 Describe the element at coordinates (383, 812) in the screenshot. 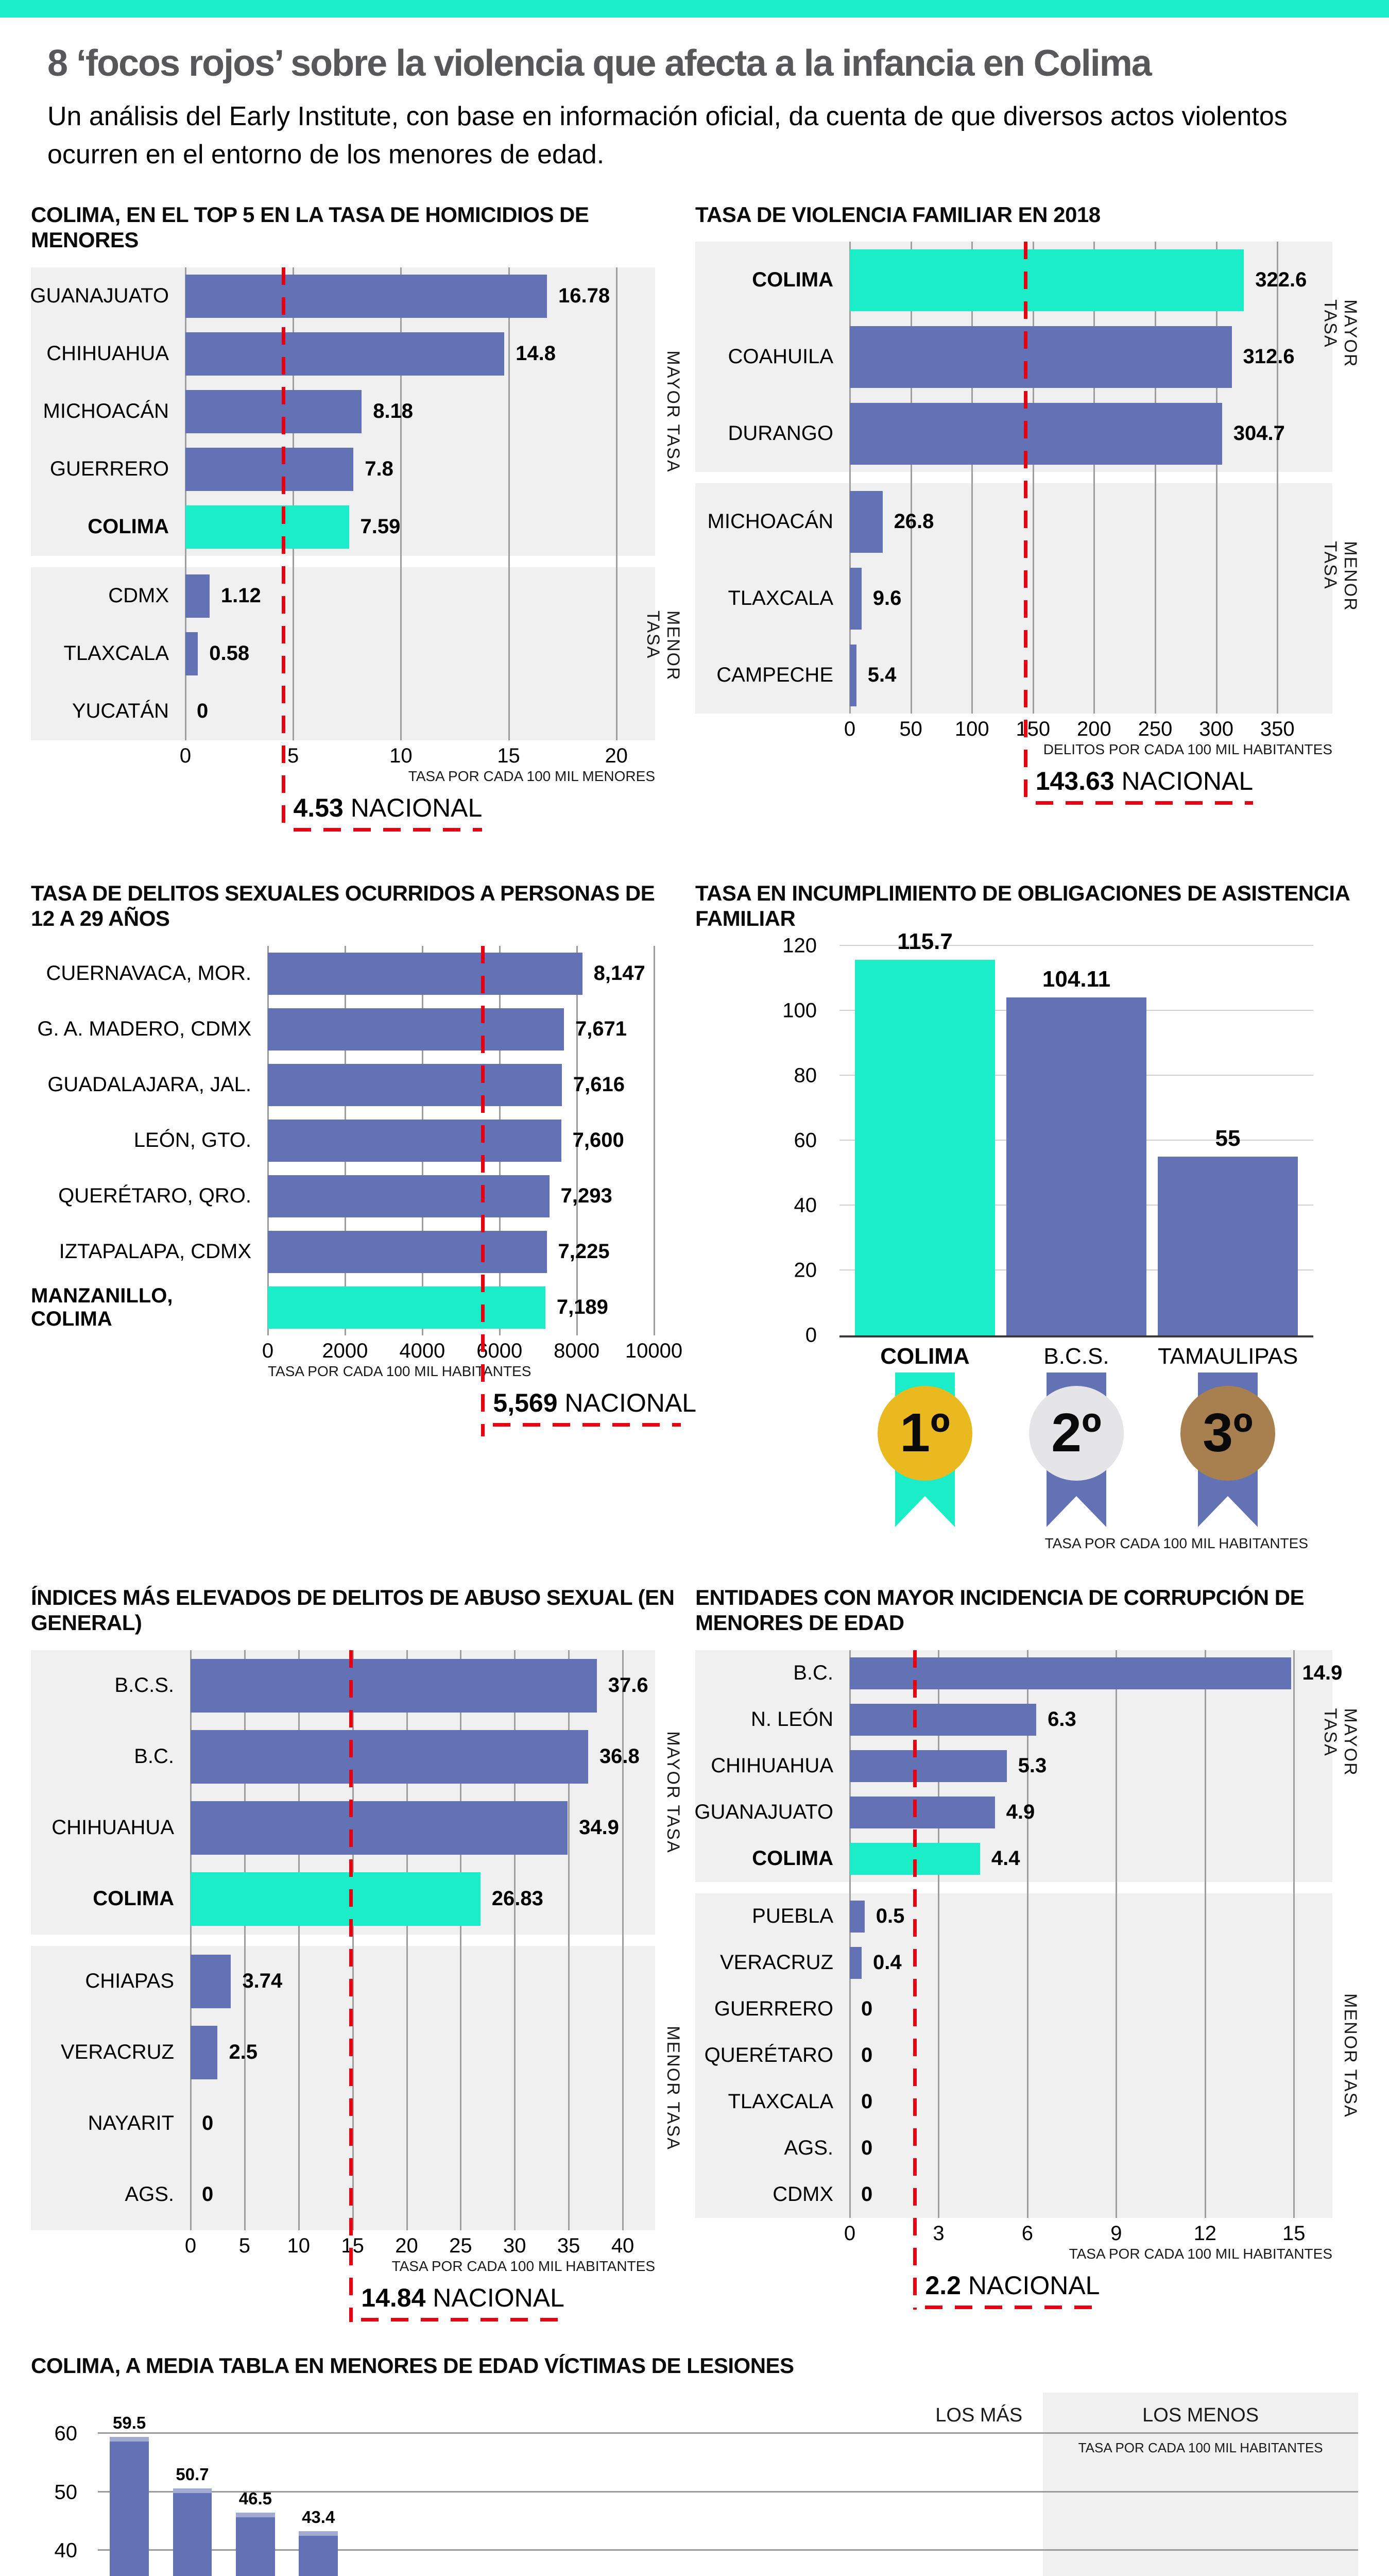

I see `national-label: 4.53 NACIONAL` at that location.